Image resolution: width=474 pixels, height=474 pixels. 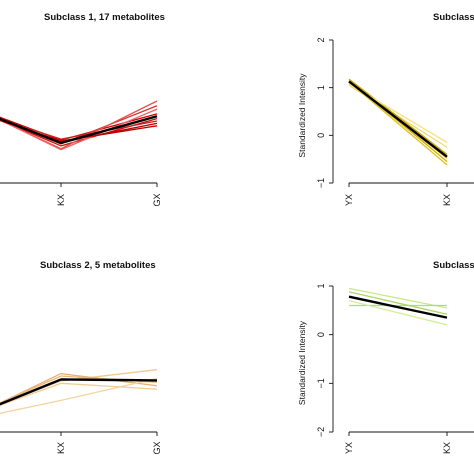 I want to click on y-tick-label: 2, so click(x=321, y=39).